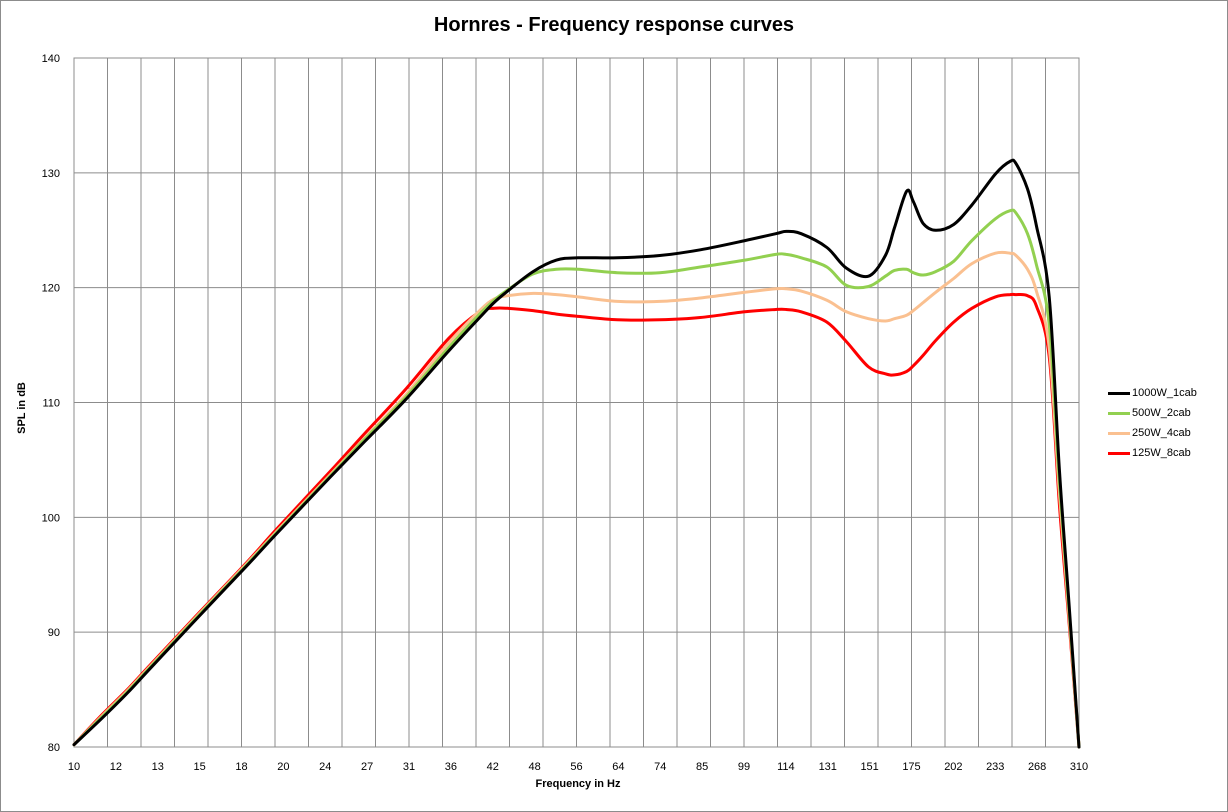 Image resolution: width=1228 pixels, height=812 pixels. What do you see at coordinates (451, 767) in the screenshot?
I see `x-tick-label: 36` at bounding box center [451, 767].